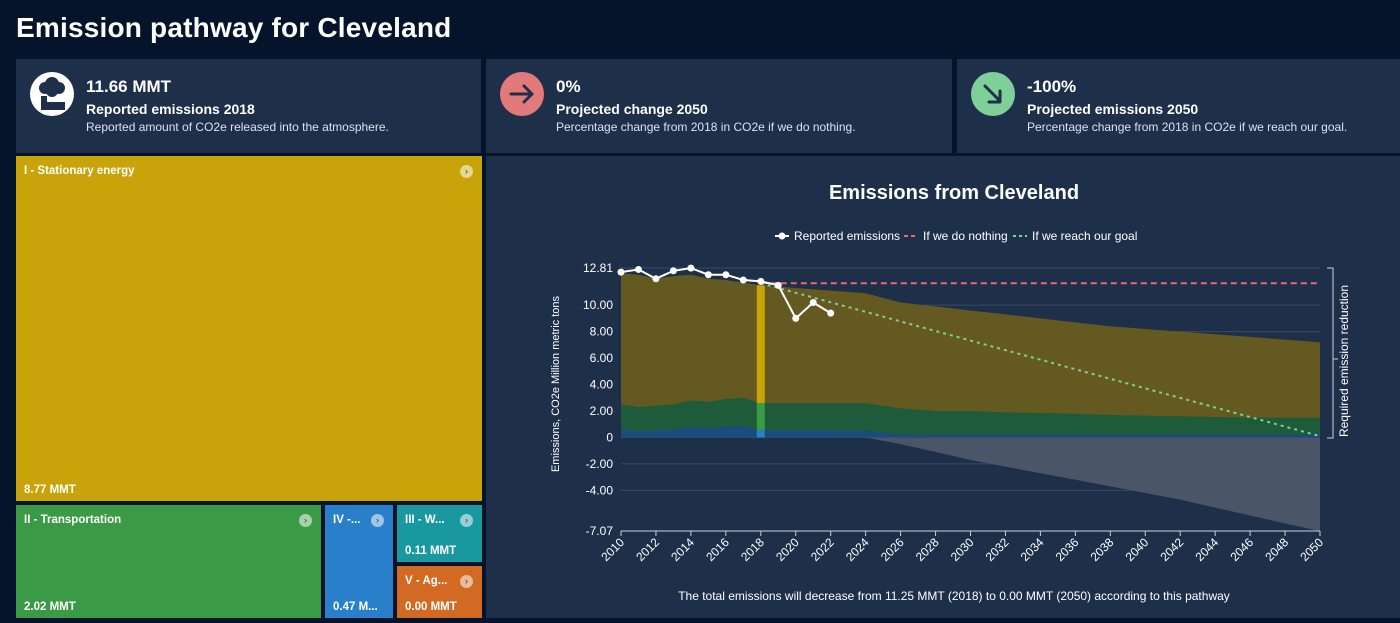  I want to click on legend-label: If we do nothing, so click(965, 236).